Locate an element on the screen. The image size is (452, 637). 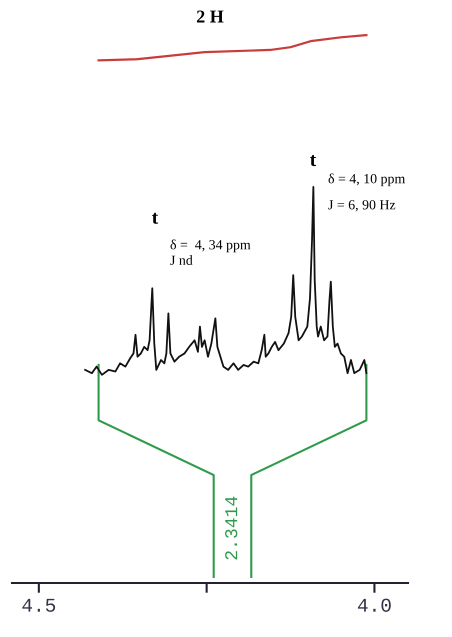
annotation: J nd is located at coordinates (181, 260).